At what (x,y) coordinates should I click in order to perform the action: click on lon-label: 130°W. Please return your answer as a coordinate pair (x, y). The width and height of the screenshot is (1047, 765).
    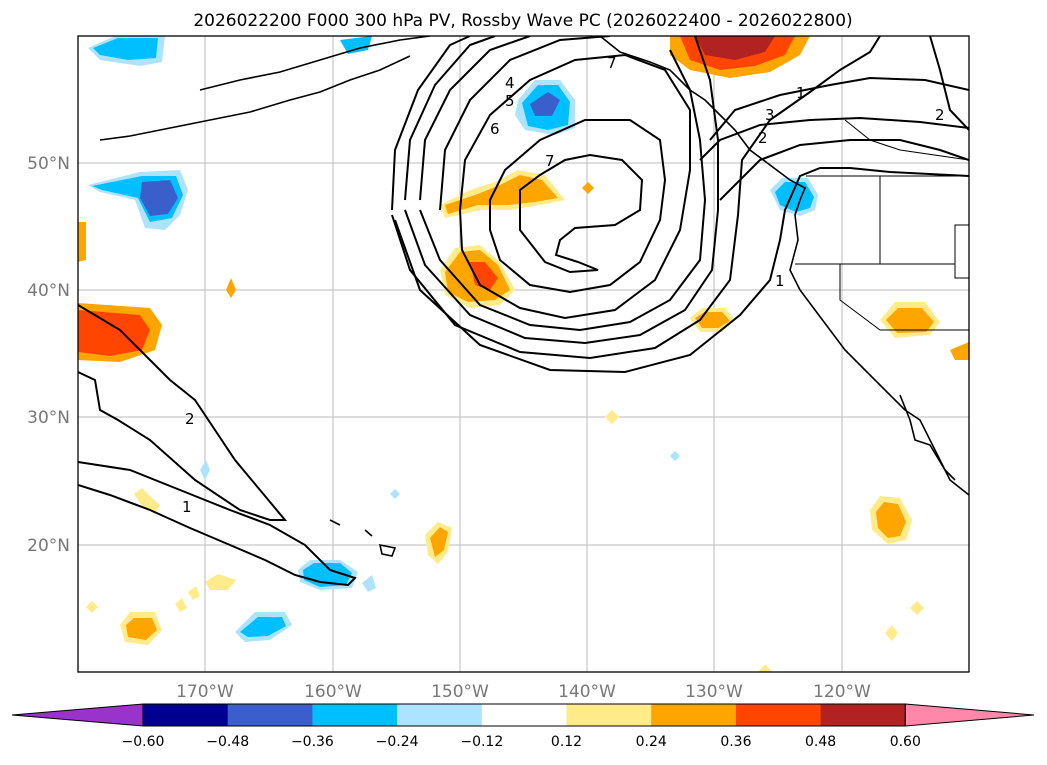
    Looking at the image, I should click on (714, 692).